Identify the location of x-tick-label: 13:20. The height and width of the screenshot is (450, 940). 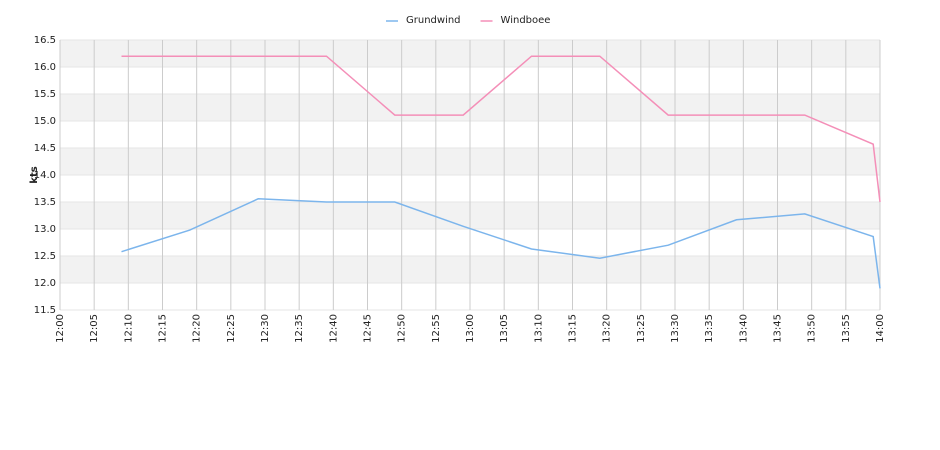
(607, 328).